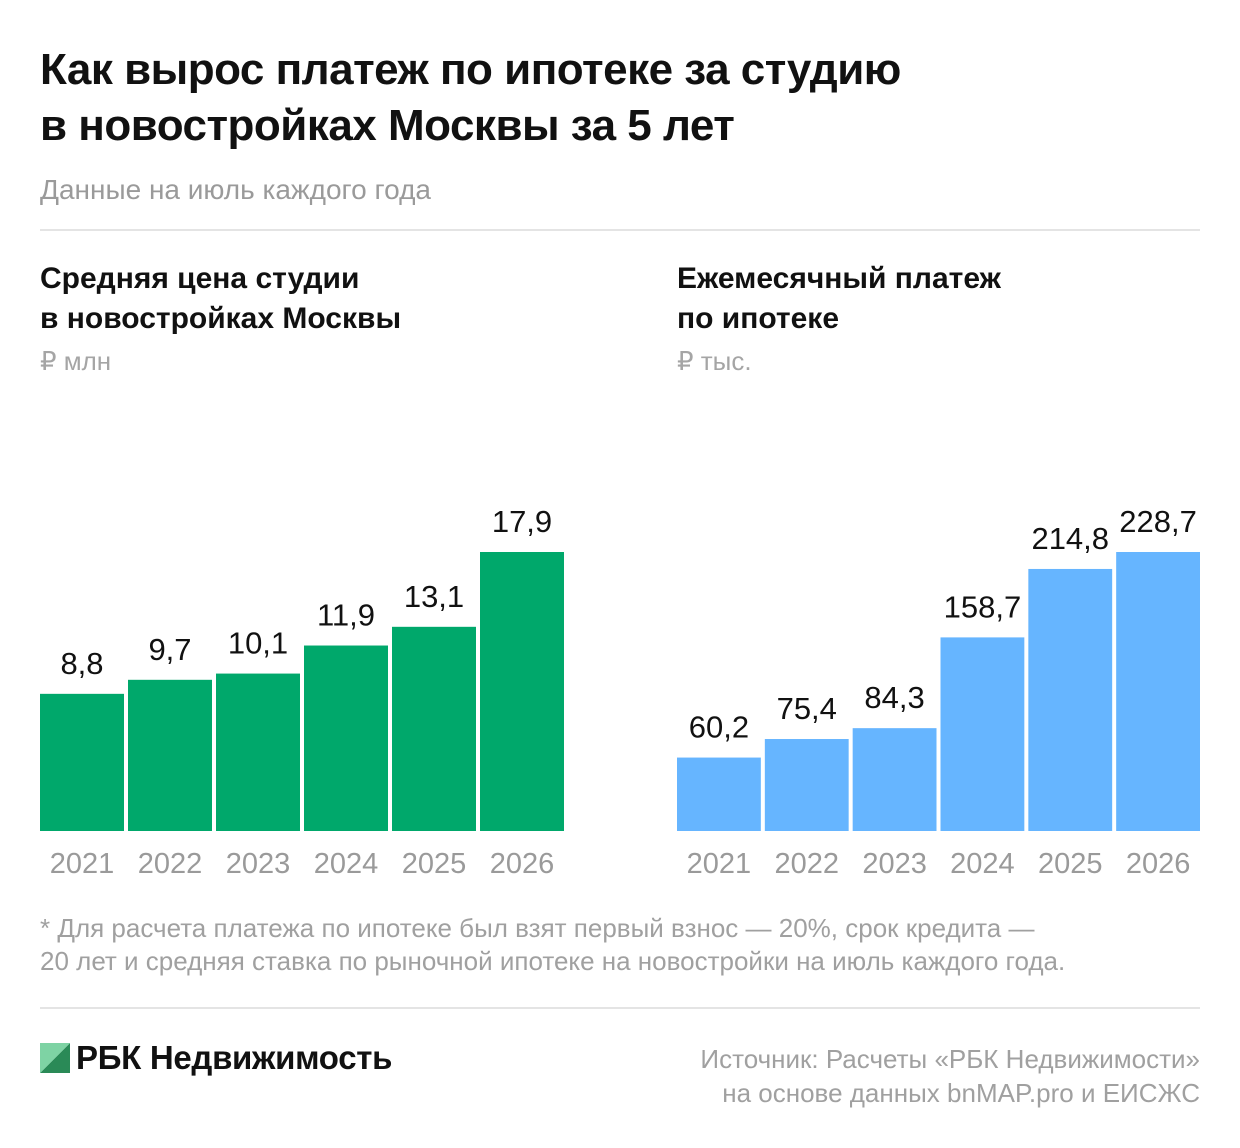 The height and width of the screenshot is (1148, 1240). What do you see at coordinates (470, 69) in the screenshot?
I see `title-line-1: Как вырос платеж по ипотеке за студию` at bounding box center [470, 69].